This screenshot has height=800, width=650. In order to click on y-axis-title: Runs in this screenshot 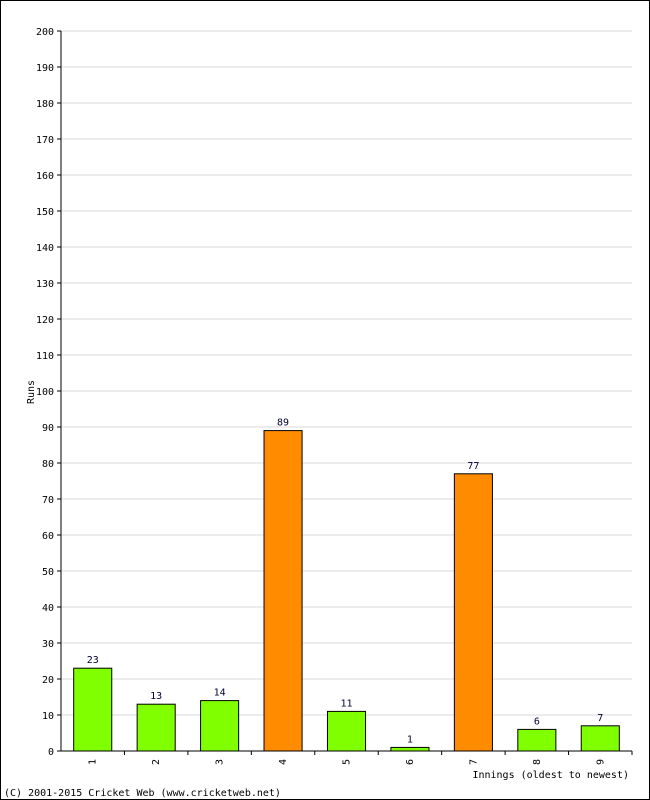, I will do `click(31, 392)`.